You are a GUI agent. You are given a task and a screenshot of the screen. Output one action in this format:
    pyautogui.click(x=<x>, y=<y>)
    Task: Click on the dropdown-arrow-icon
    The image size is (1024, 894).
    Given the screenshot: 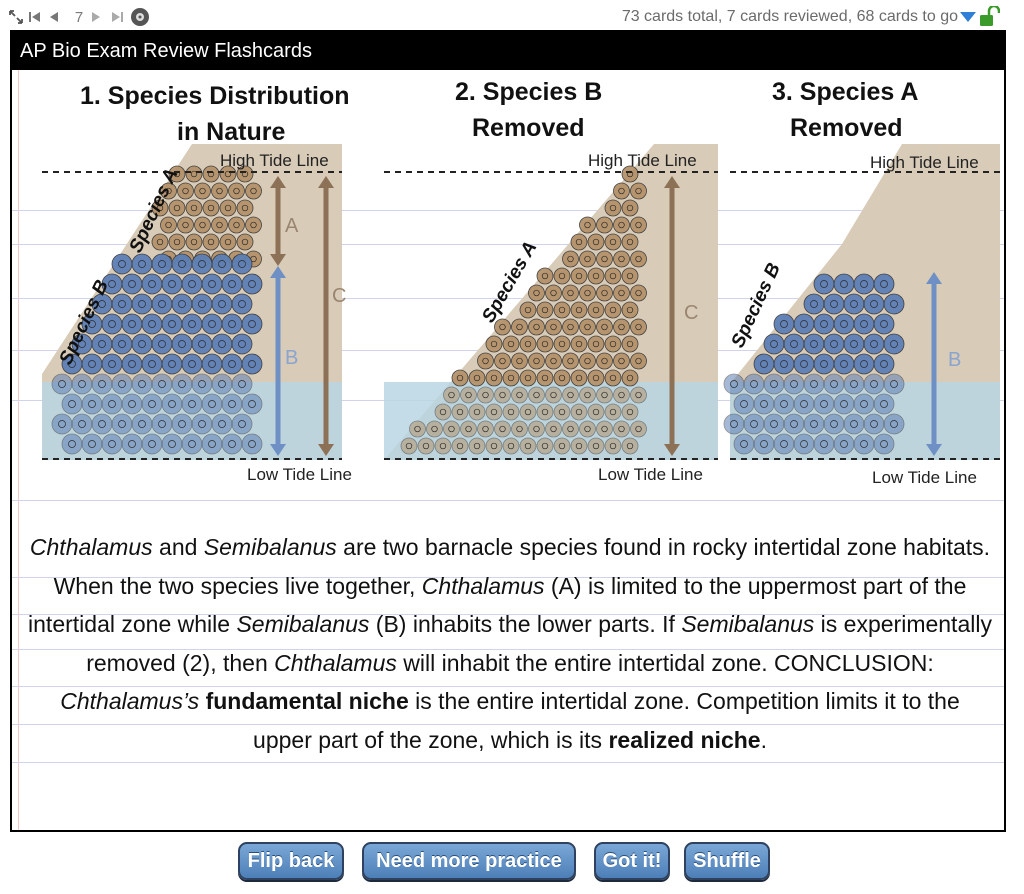 What is the action you would take?
    pyautogui.click(x=968, y=17)
    